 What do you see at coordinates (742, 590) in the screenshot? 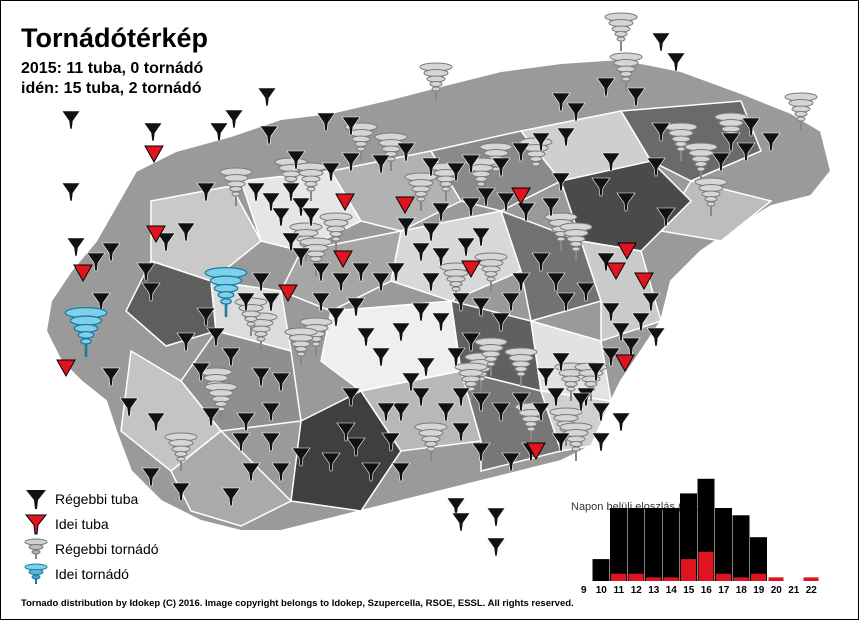
I see `histogram-hour-label: 18` at bounding box center [742, 590].